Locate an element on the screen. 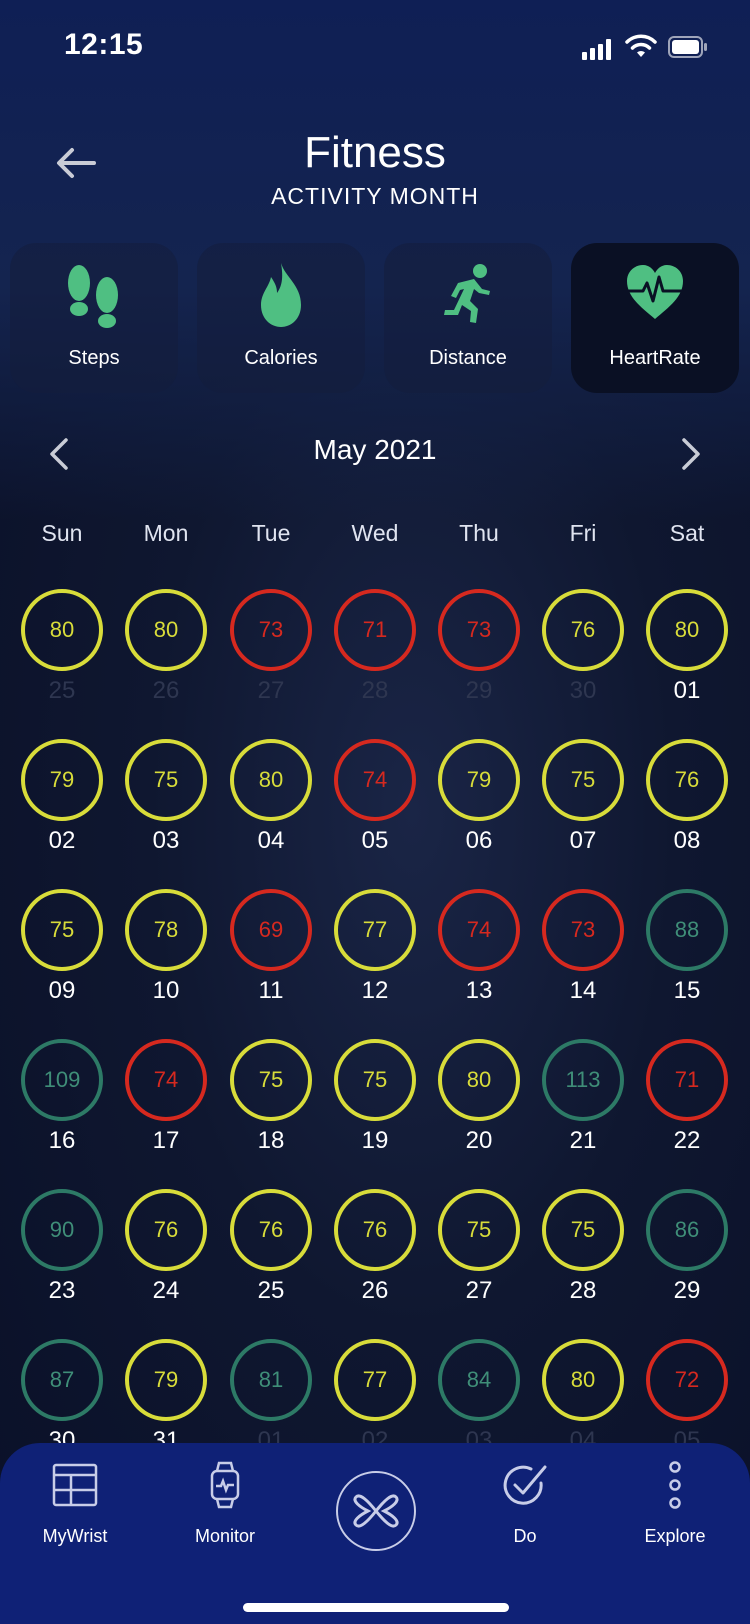  tab-heartrate: HeartRate is located at coordinates (655, 318).